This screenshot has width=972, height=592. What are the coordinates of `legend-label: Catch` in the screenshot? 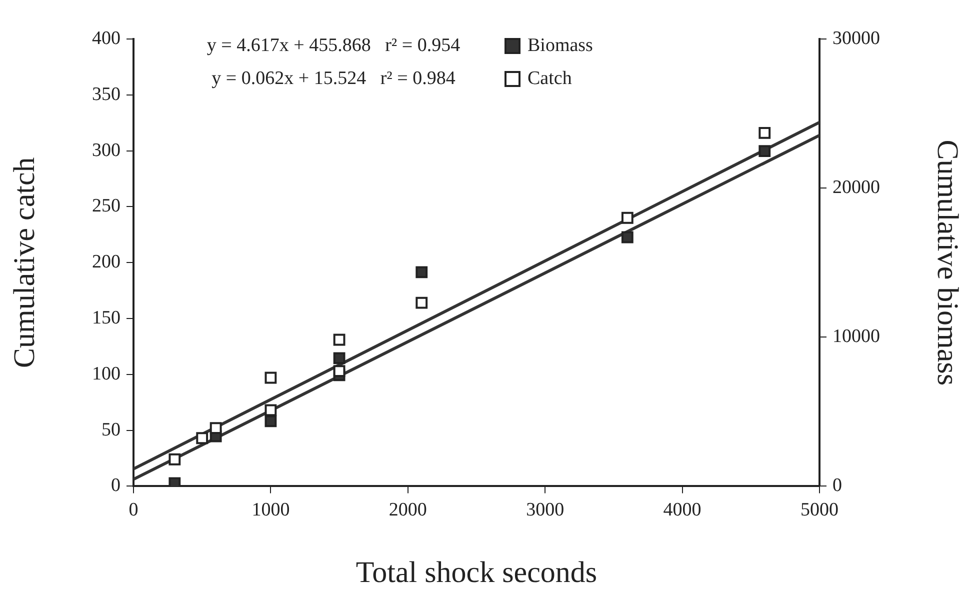 It's located at (550, 78).